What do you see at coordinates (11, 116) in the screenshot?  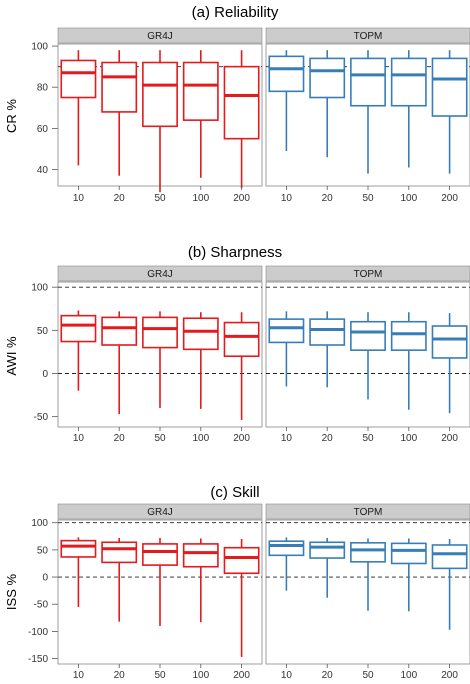 I see `y-axis-title: CR %` at bounding box center [11, 116].